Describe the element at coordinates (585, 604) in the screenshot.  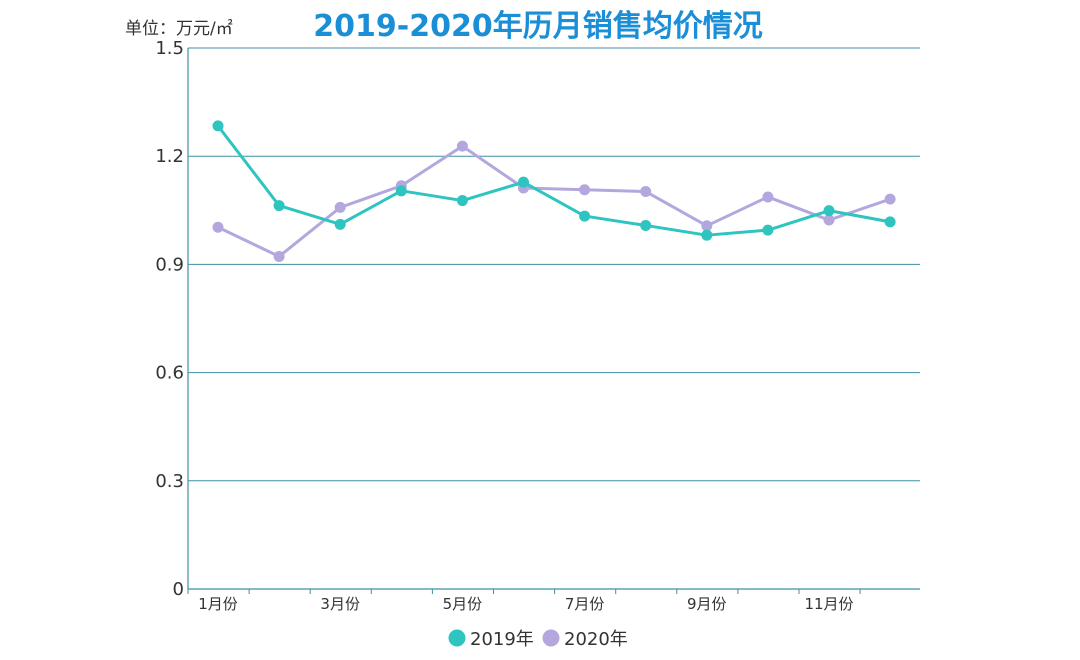
I see `x-tick-label: 7月份` at that location.